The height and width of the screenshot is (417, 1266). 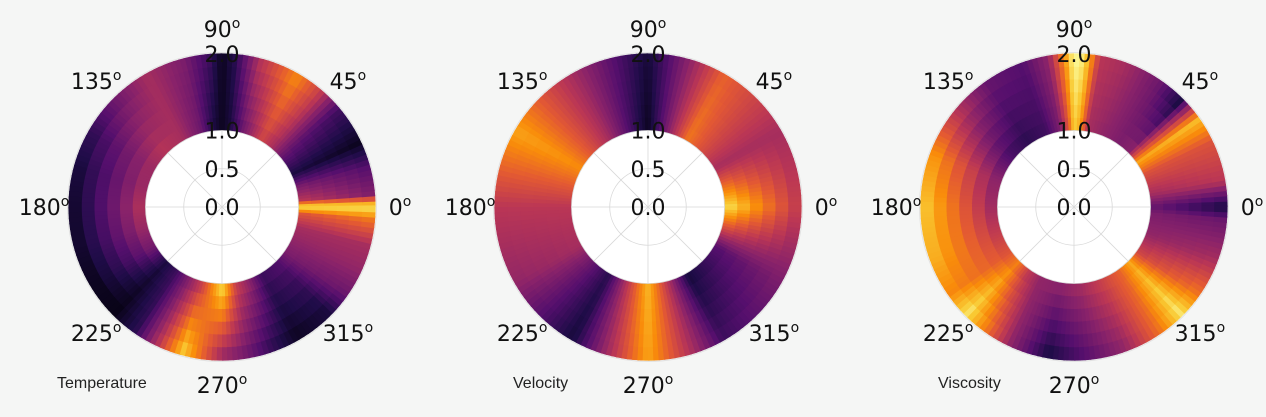 I want to click on angular-tick-label: 135o, so click(x=522, y=81).